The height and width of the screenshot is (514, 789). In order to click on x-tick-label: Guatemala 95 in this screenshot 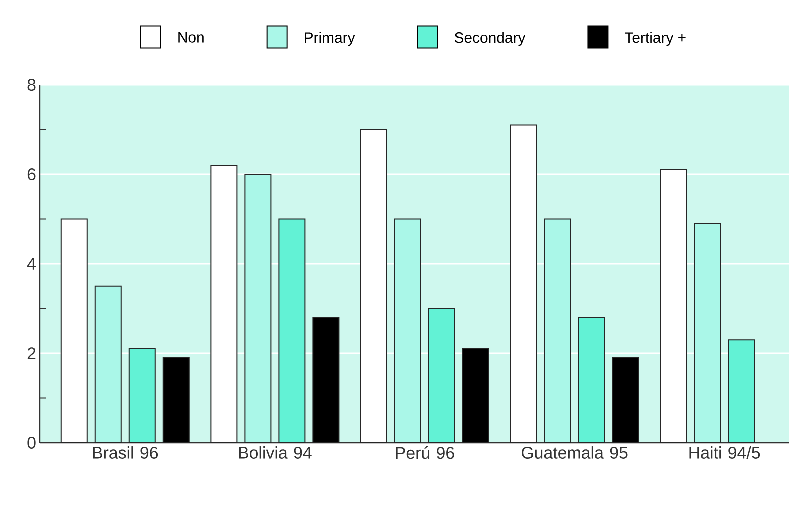, I will do `click(575, 452)`.